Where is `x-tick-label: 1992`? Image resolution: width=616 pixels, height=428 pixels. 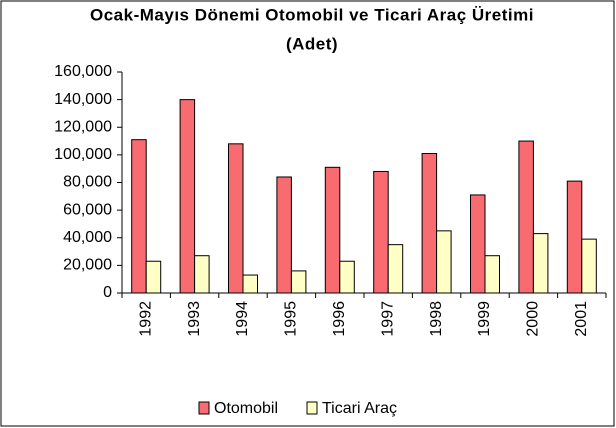 x-tick-label: 1992 is located at coordinates (145, 319).